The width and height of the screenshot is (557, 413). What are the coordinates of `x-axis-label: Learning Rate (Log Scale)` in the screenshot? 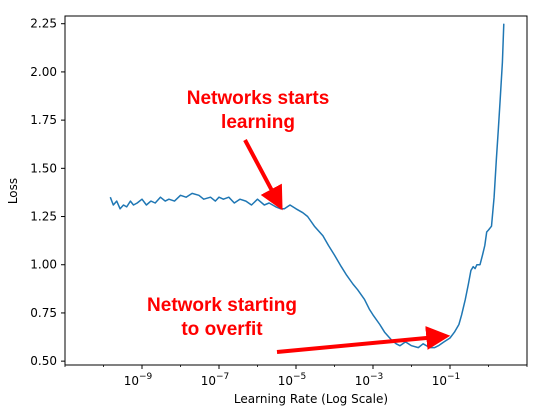 It's located at (311, 399).